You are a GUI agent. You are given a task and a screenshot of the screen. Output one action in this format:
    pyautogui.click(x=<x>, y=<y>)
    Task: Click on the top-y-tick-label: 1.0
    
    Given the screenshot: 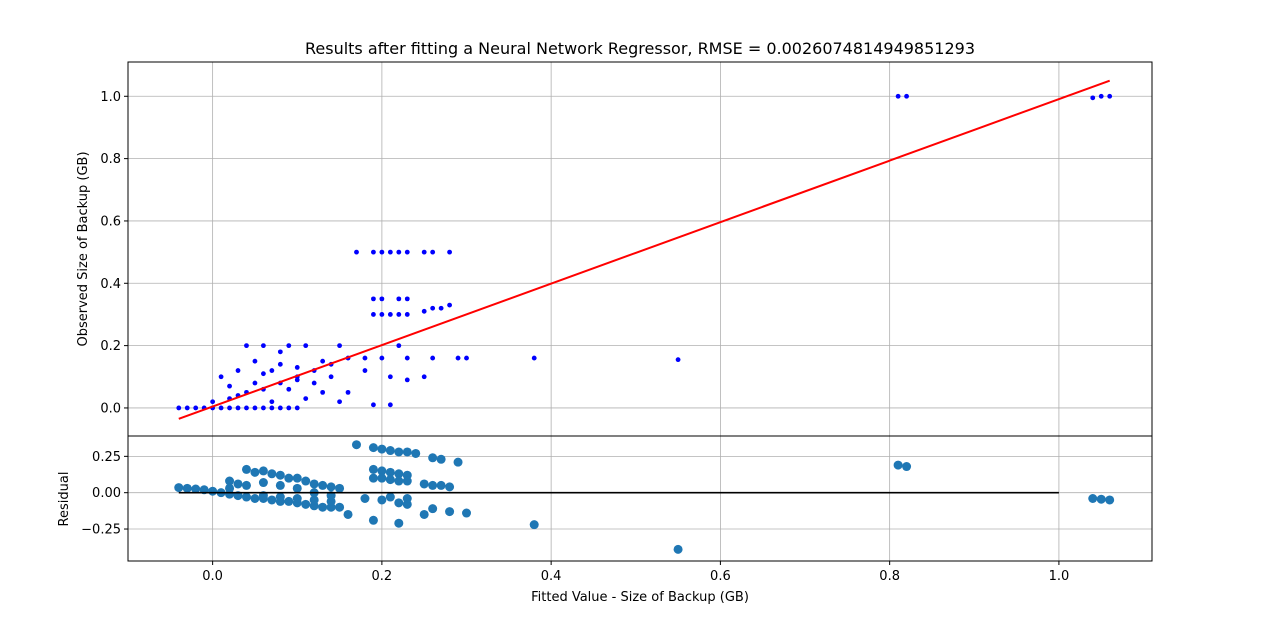 What is the action you would take?
    pyautogui.click(x=110, y=97)
    